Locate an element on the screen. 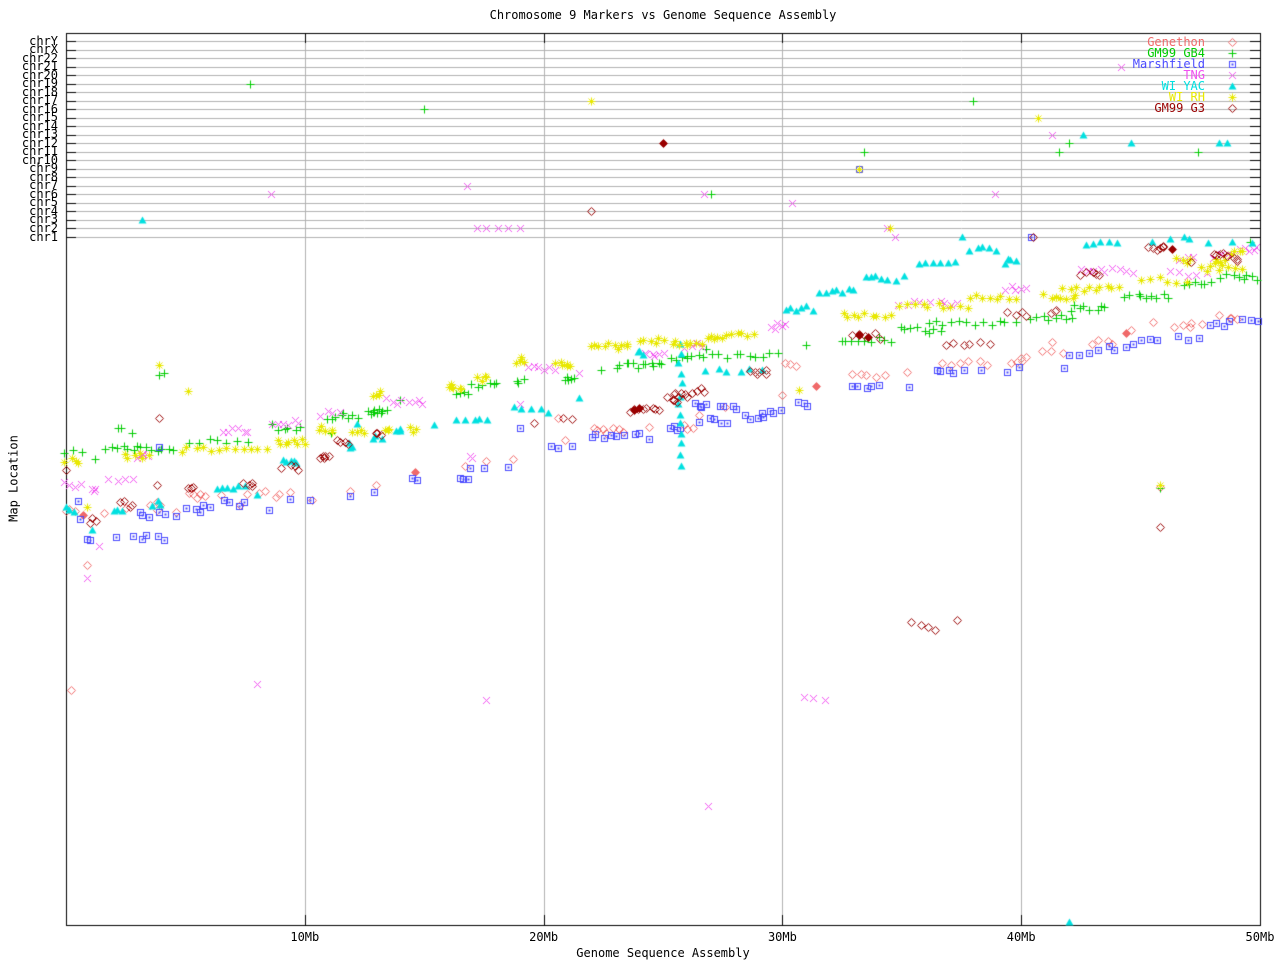  row-label-chrX: chrX is located at coordinates (43, 49).